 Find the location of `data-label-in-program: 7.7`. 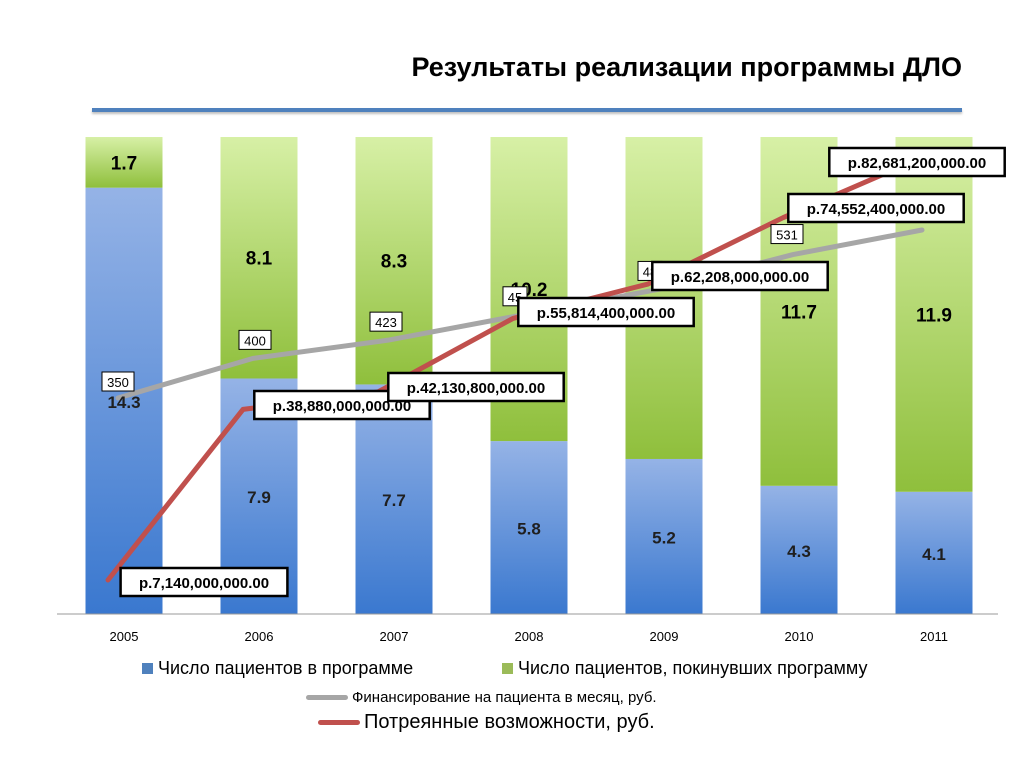

data-label-in-program: 7.7 is located at coordinates (394, 500).